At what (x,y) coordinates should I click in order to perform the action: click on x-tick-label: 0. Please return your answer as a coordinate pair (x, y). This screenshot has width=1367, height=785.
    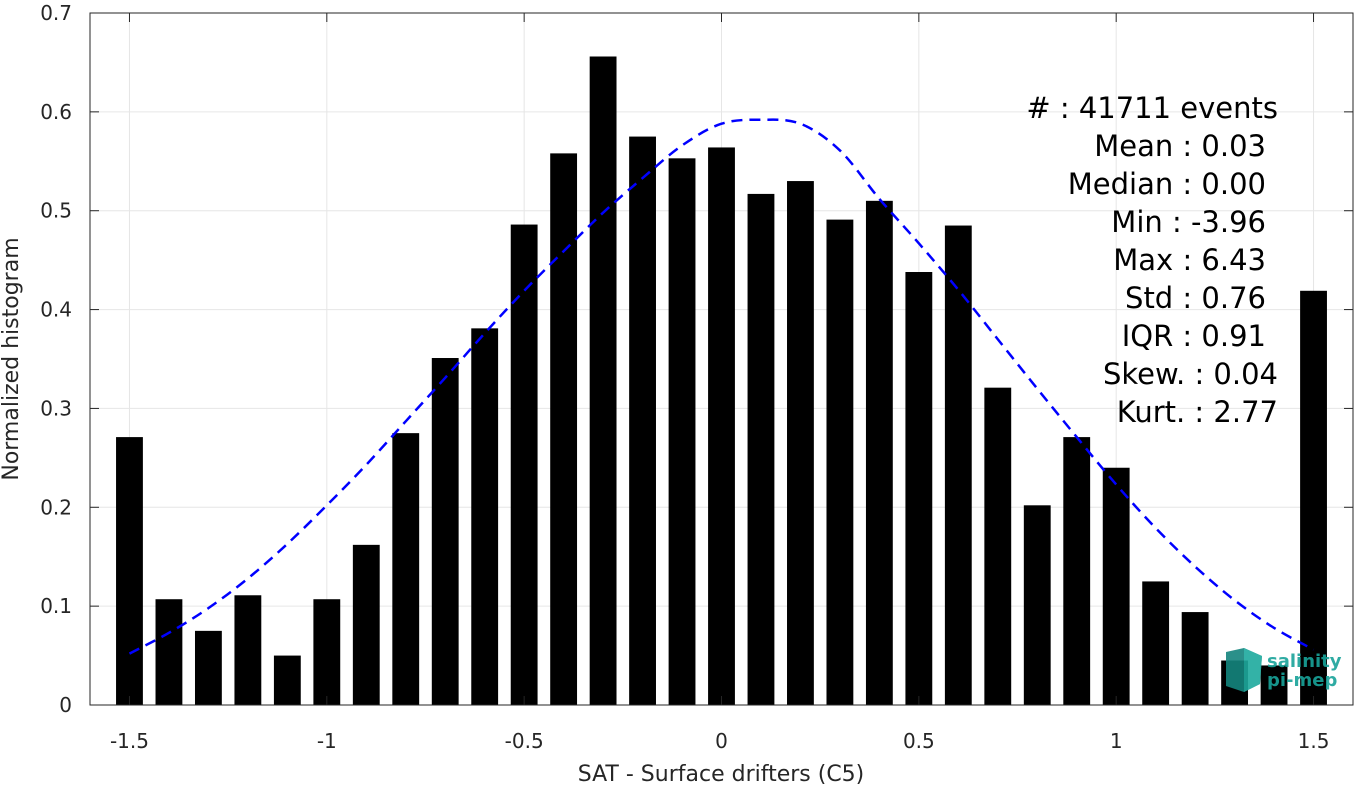
    Looking at the image, I should click on (721, 741).